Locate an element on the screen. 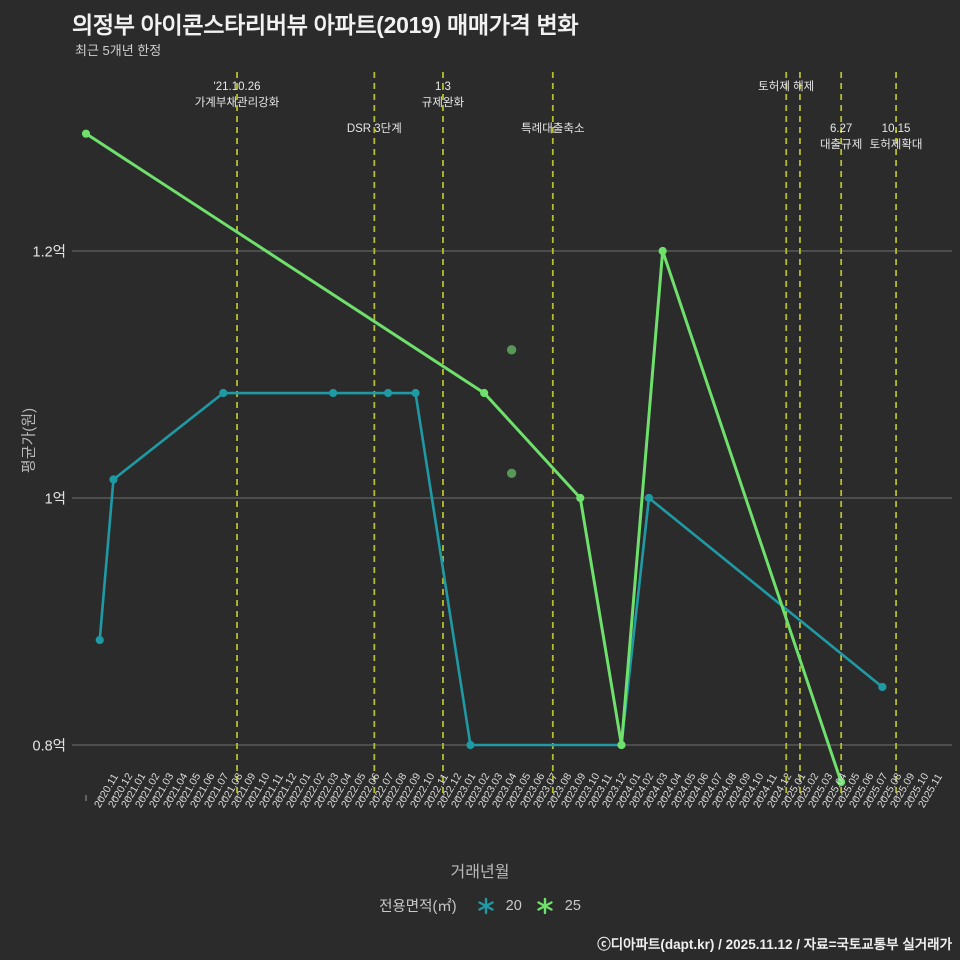 The height and width of the screenshot is (960, 960). annotation-text: 토허제확대 is located at coordinates (896, 144).